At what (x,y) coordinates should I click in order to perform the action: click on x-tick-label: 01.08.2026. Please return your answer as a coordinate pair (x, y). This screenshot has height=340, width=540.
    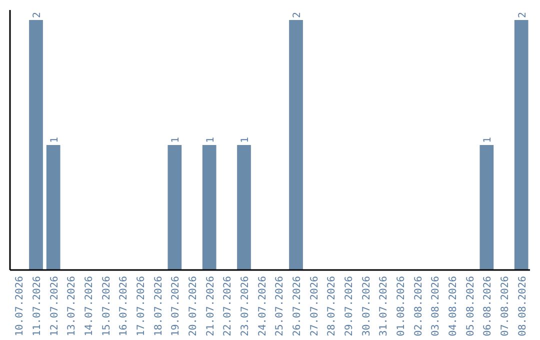
    Looking at the image, I should click on (401, 306).